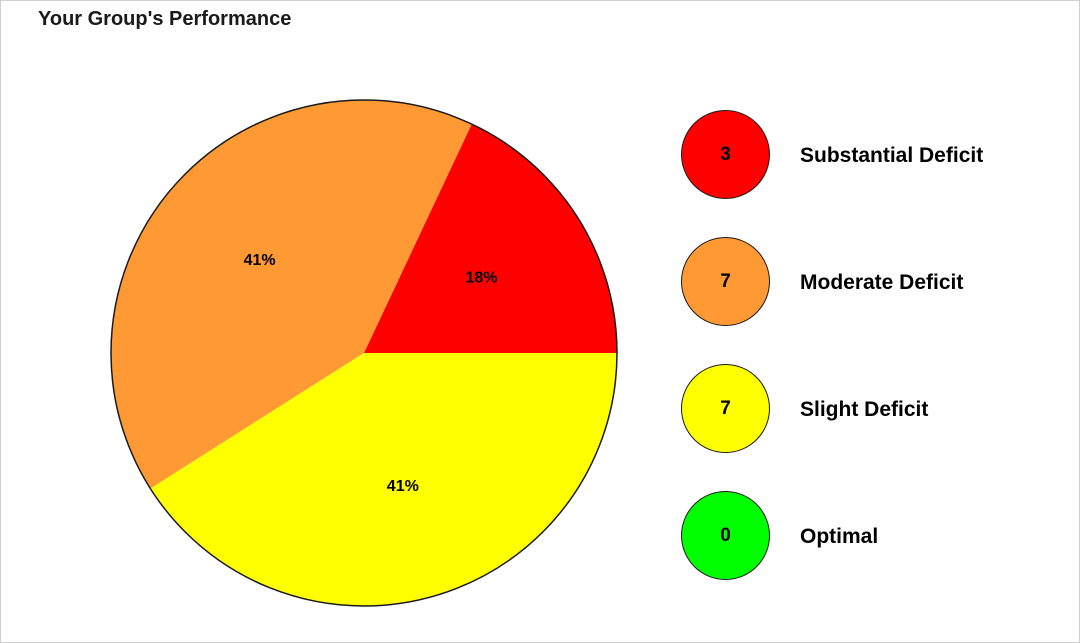  What do you see at coordinates (725, 408) in the screenshot?
I see `legend-count-slight-deficit: 7` at bounding box center [725, 408].